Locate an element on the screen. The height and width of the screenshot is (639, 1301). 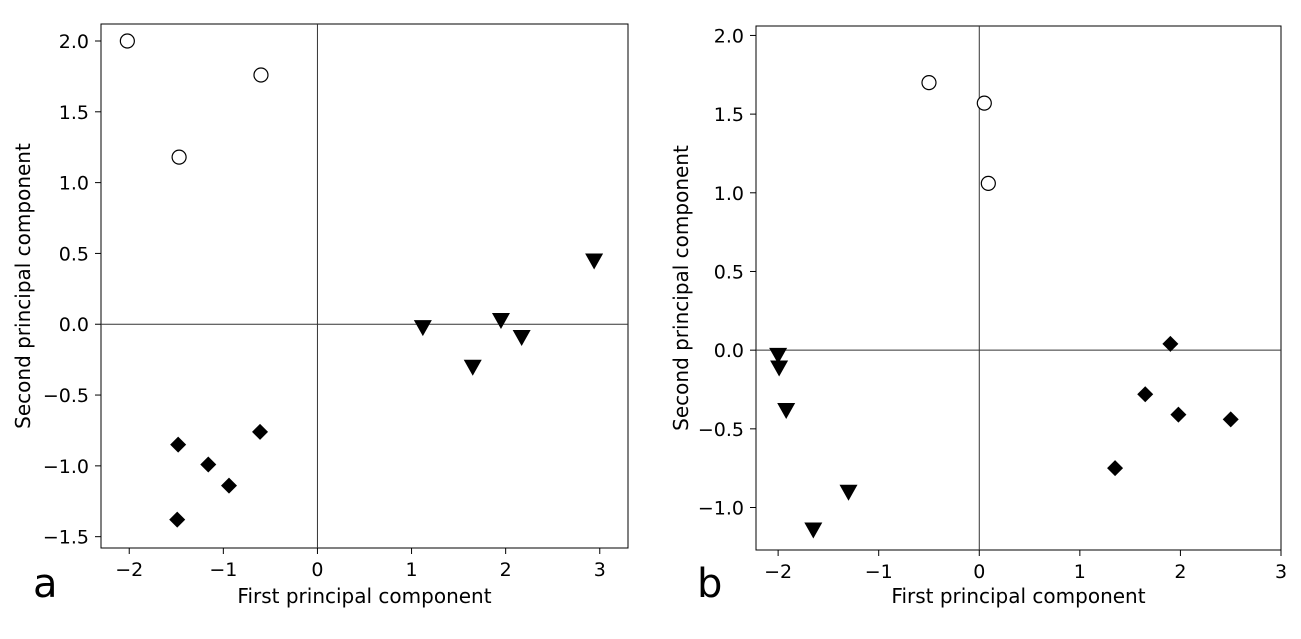
panel-label: b is located at coordinates (709, 584).